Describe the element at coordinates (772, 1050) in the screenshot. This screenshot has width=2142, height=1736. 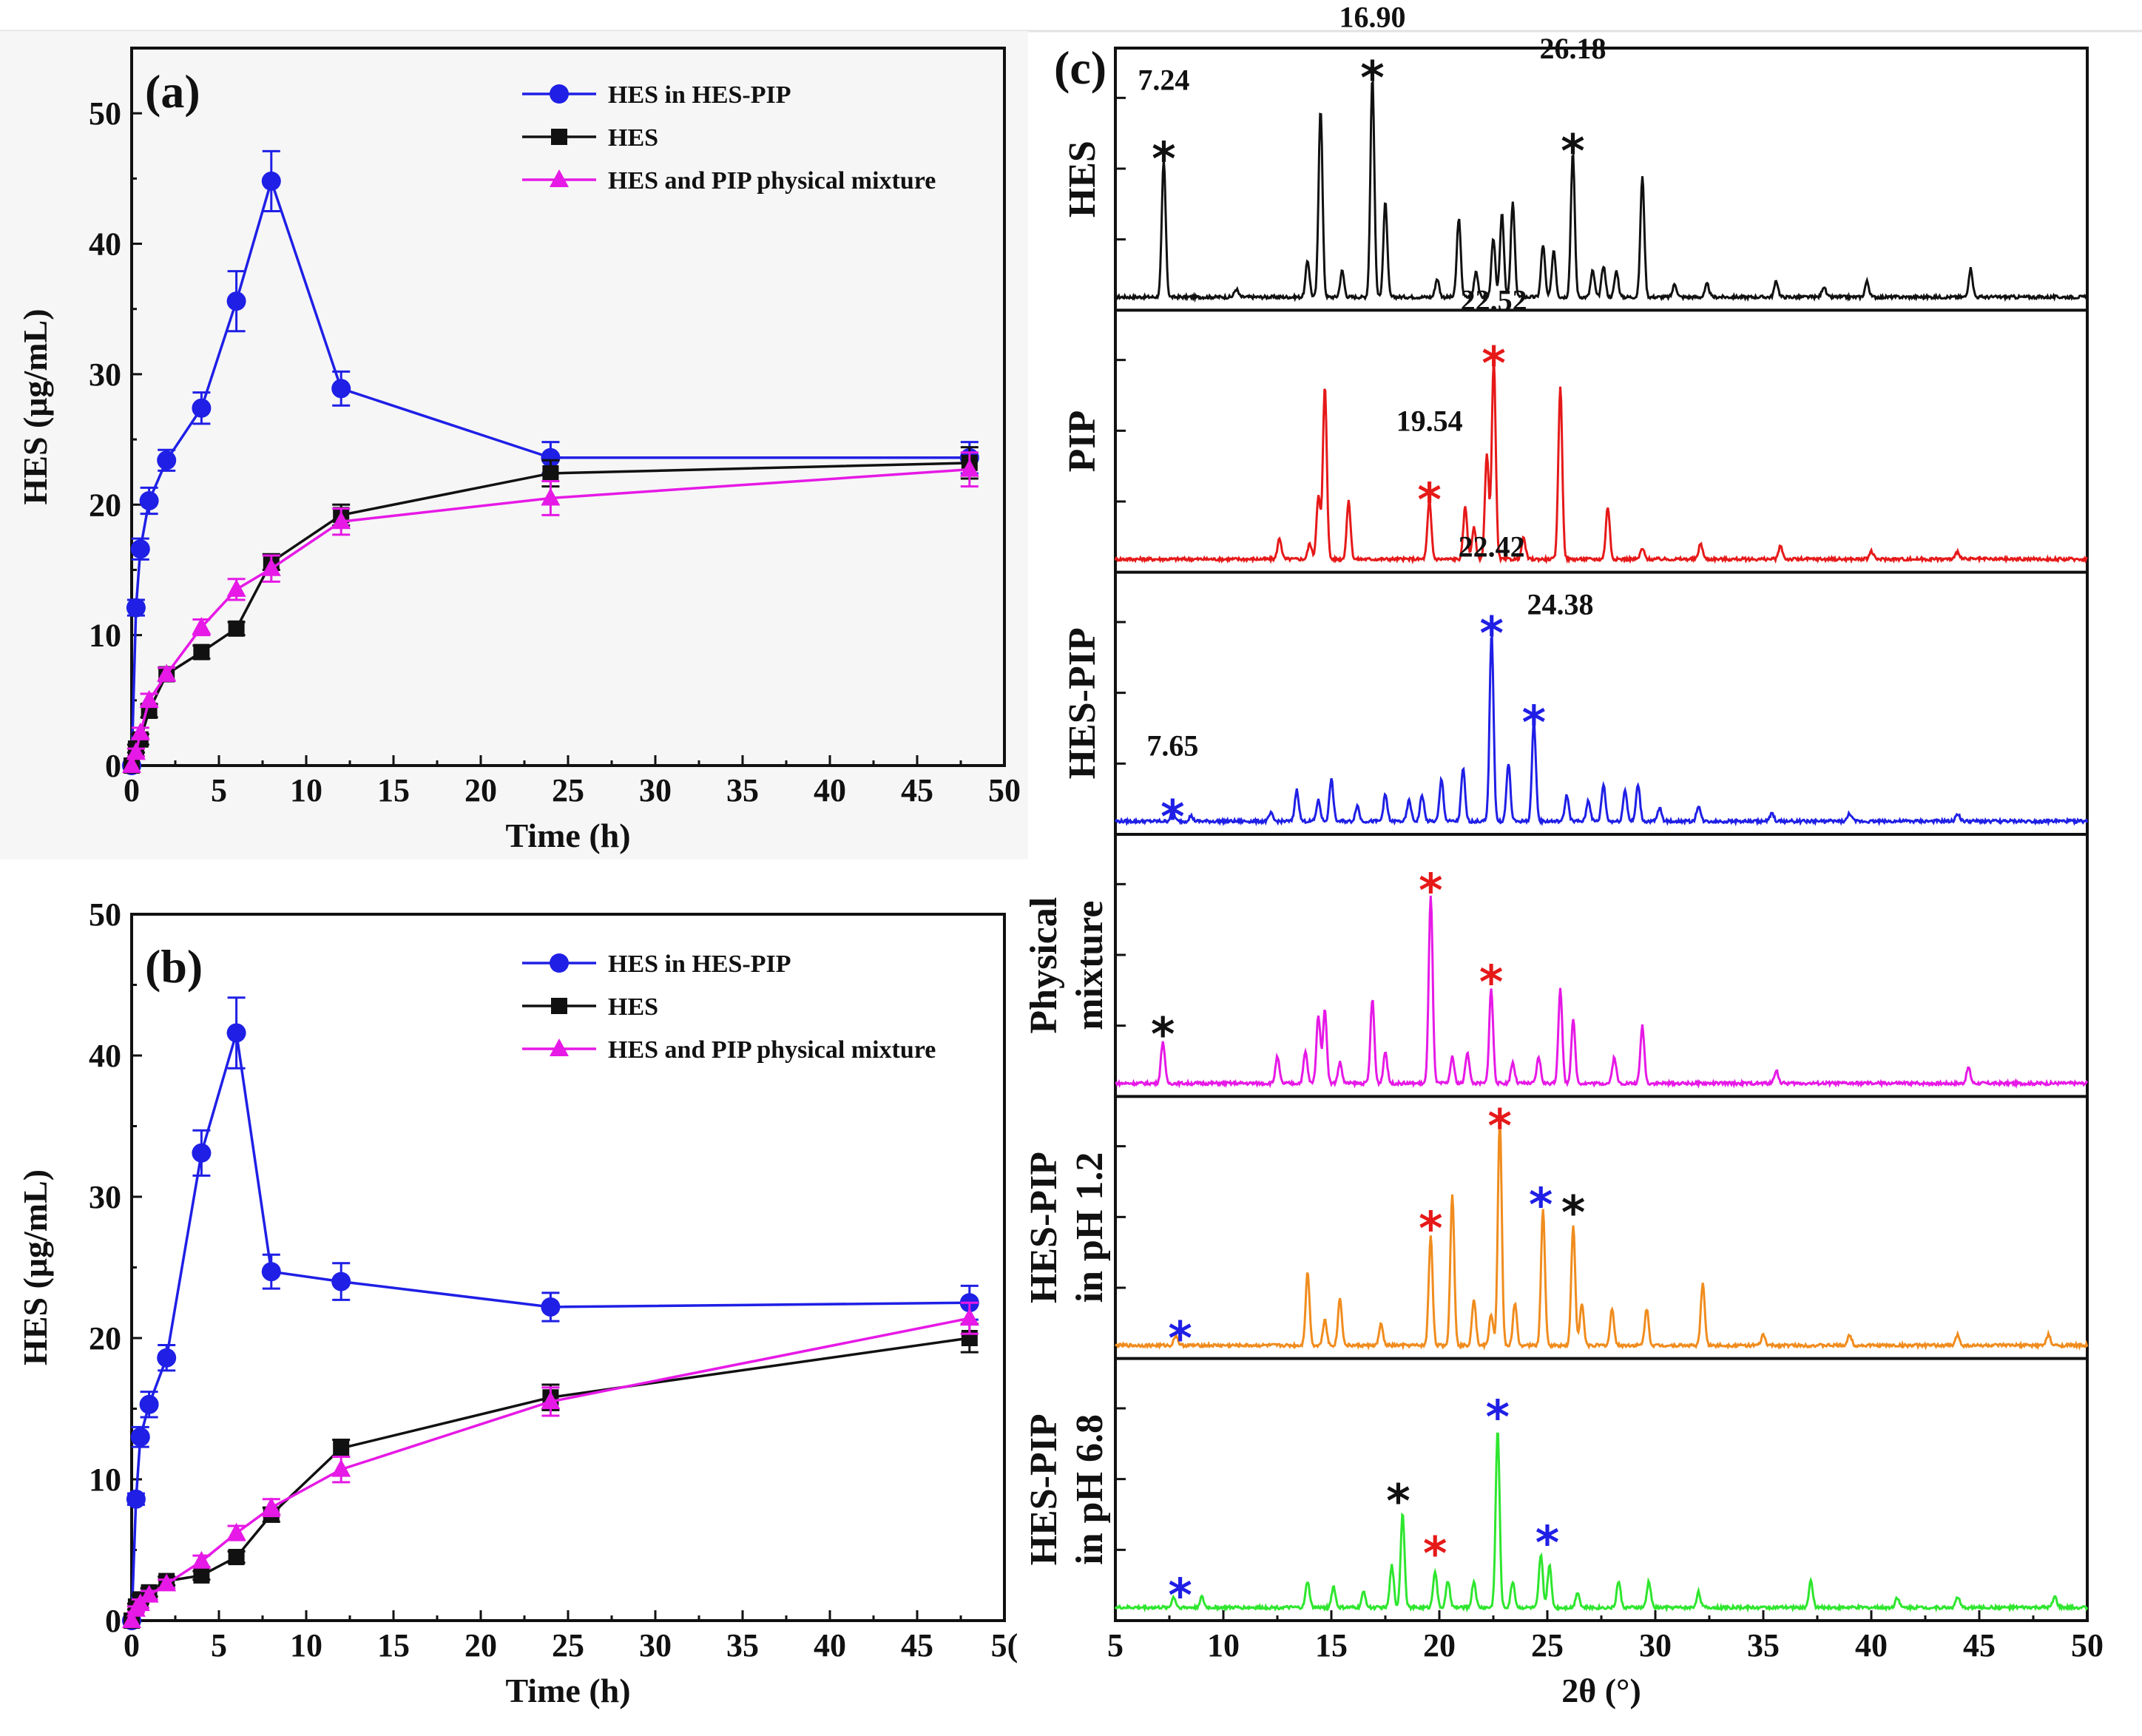
I see `legend-label: HES and PIP physical mixture` at that location.